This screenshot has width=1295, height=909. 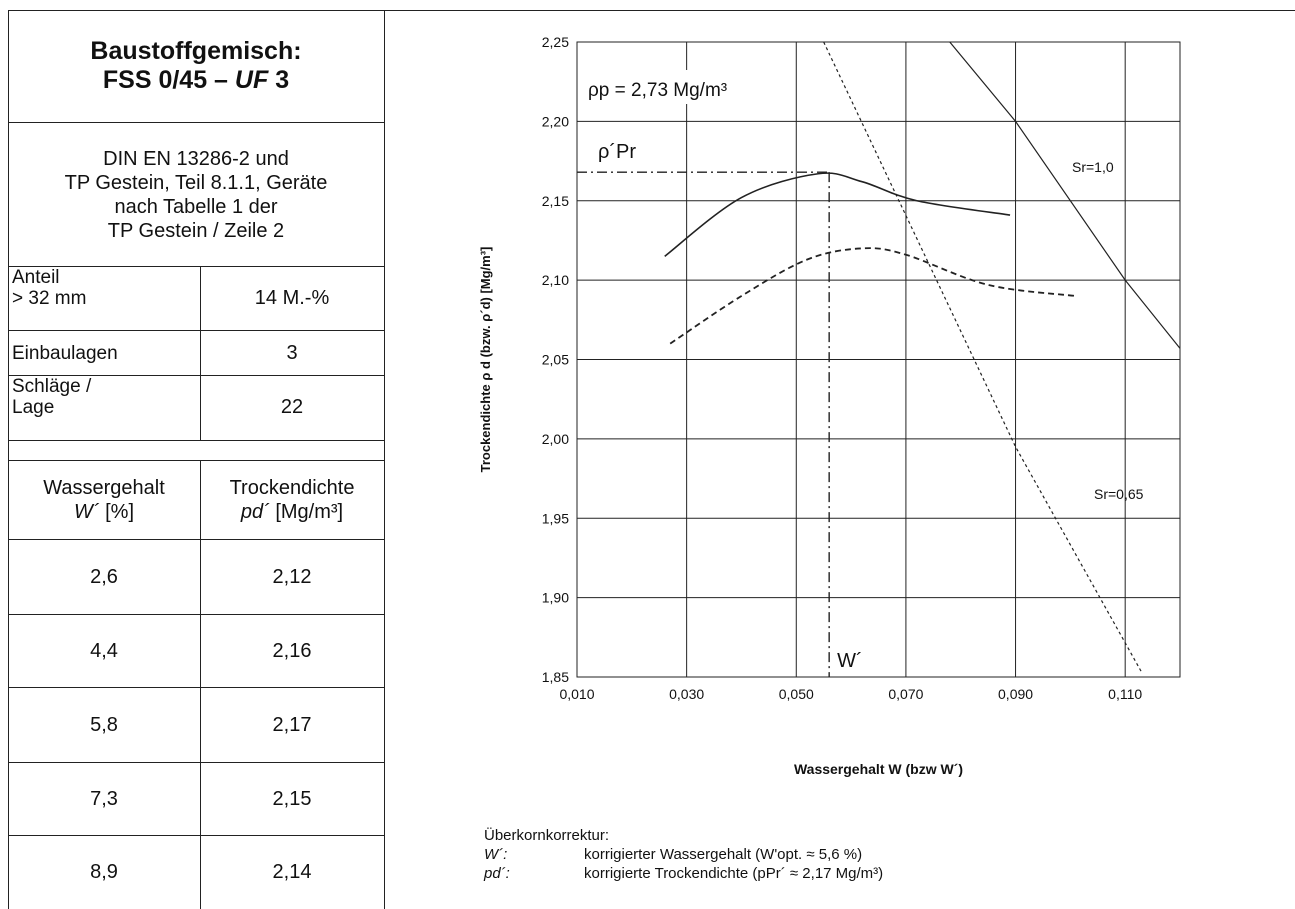 I want to click on title-line-2: FSS 0/45 – UF 3, so click(x=196, y=80).